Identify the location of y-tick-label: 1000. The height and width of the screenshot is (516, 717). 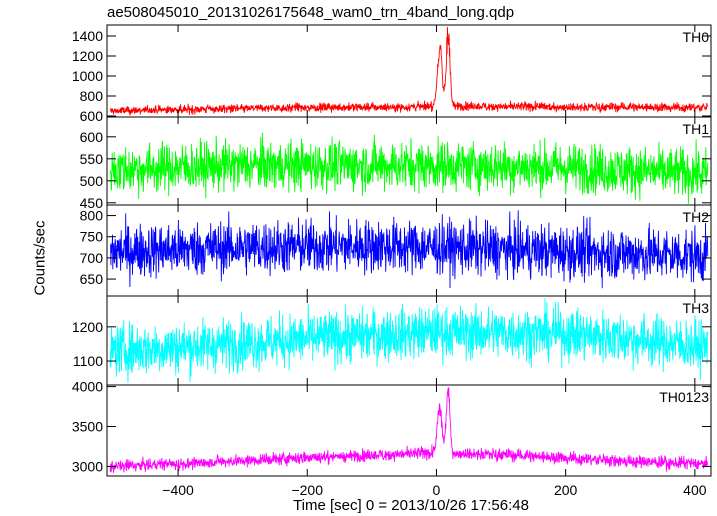
(87, 76).